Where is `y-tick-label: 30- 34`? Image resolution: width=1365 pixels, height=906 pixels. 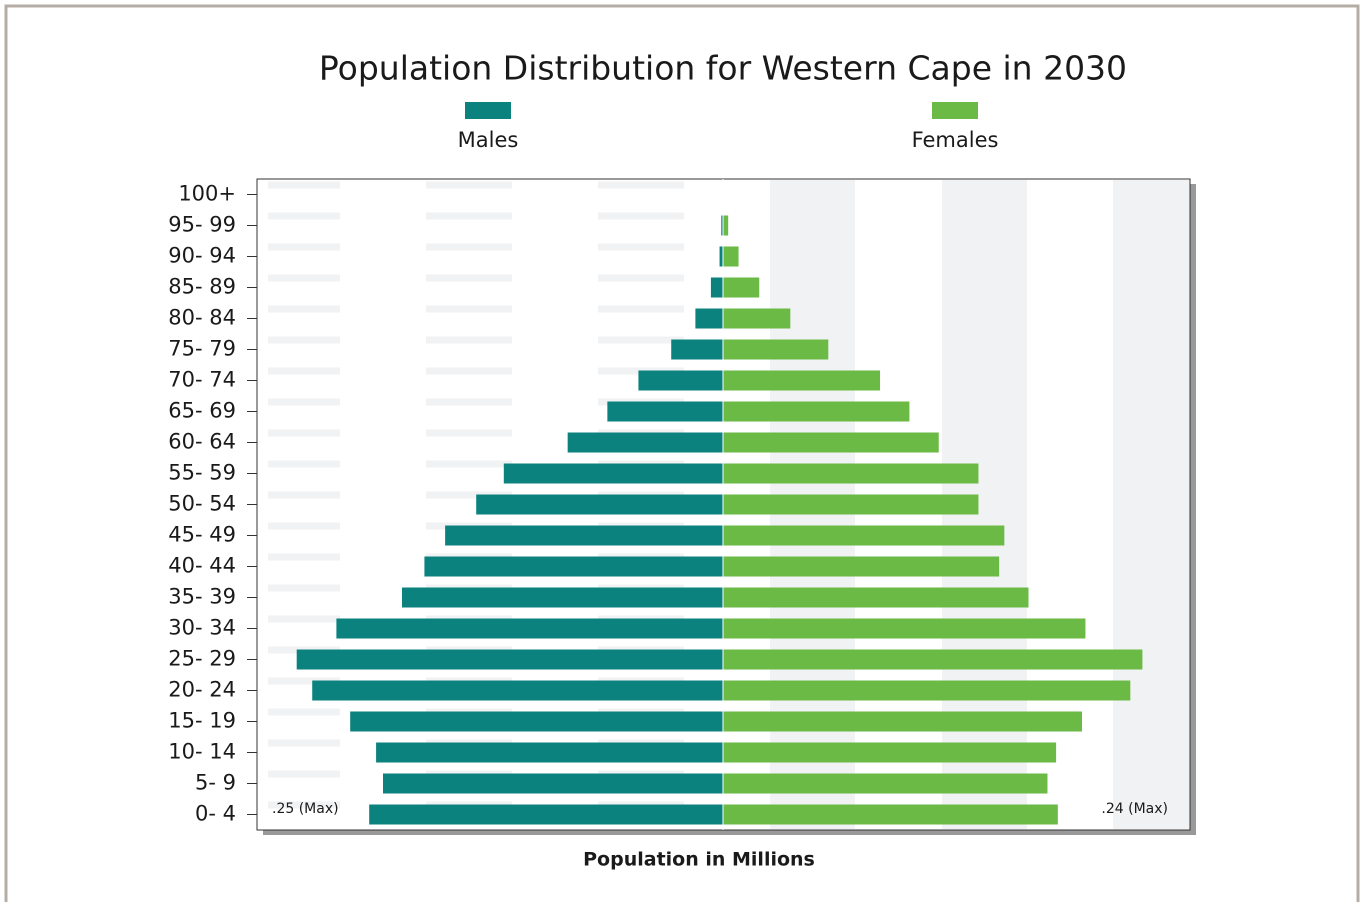
y-tick-label: 30- 34 is located at coordinates (202, 628).